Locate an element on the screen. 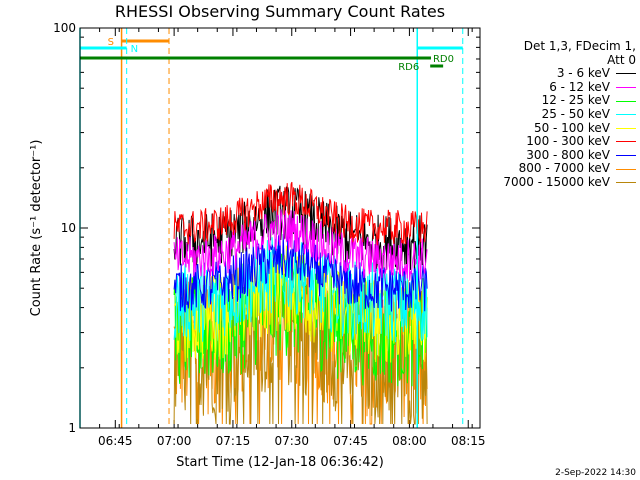 This screenshot has height=480, width=640. date-stamp: 2-Sep-2022 14:30 is located at coordinates (595, 473).